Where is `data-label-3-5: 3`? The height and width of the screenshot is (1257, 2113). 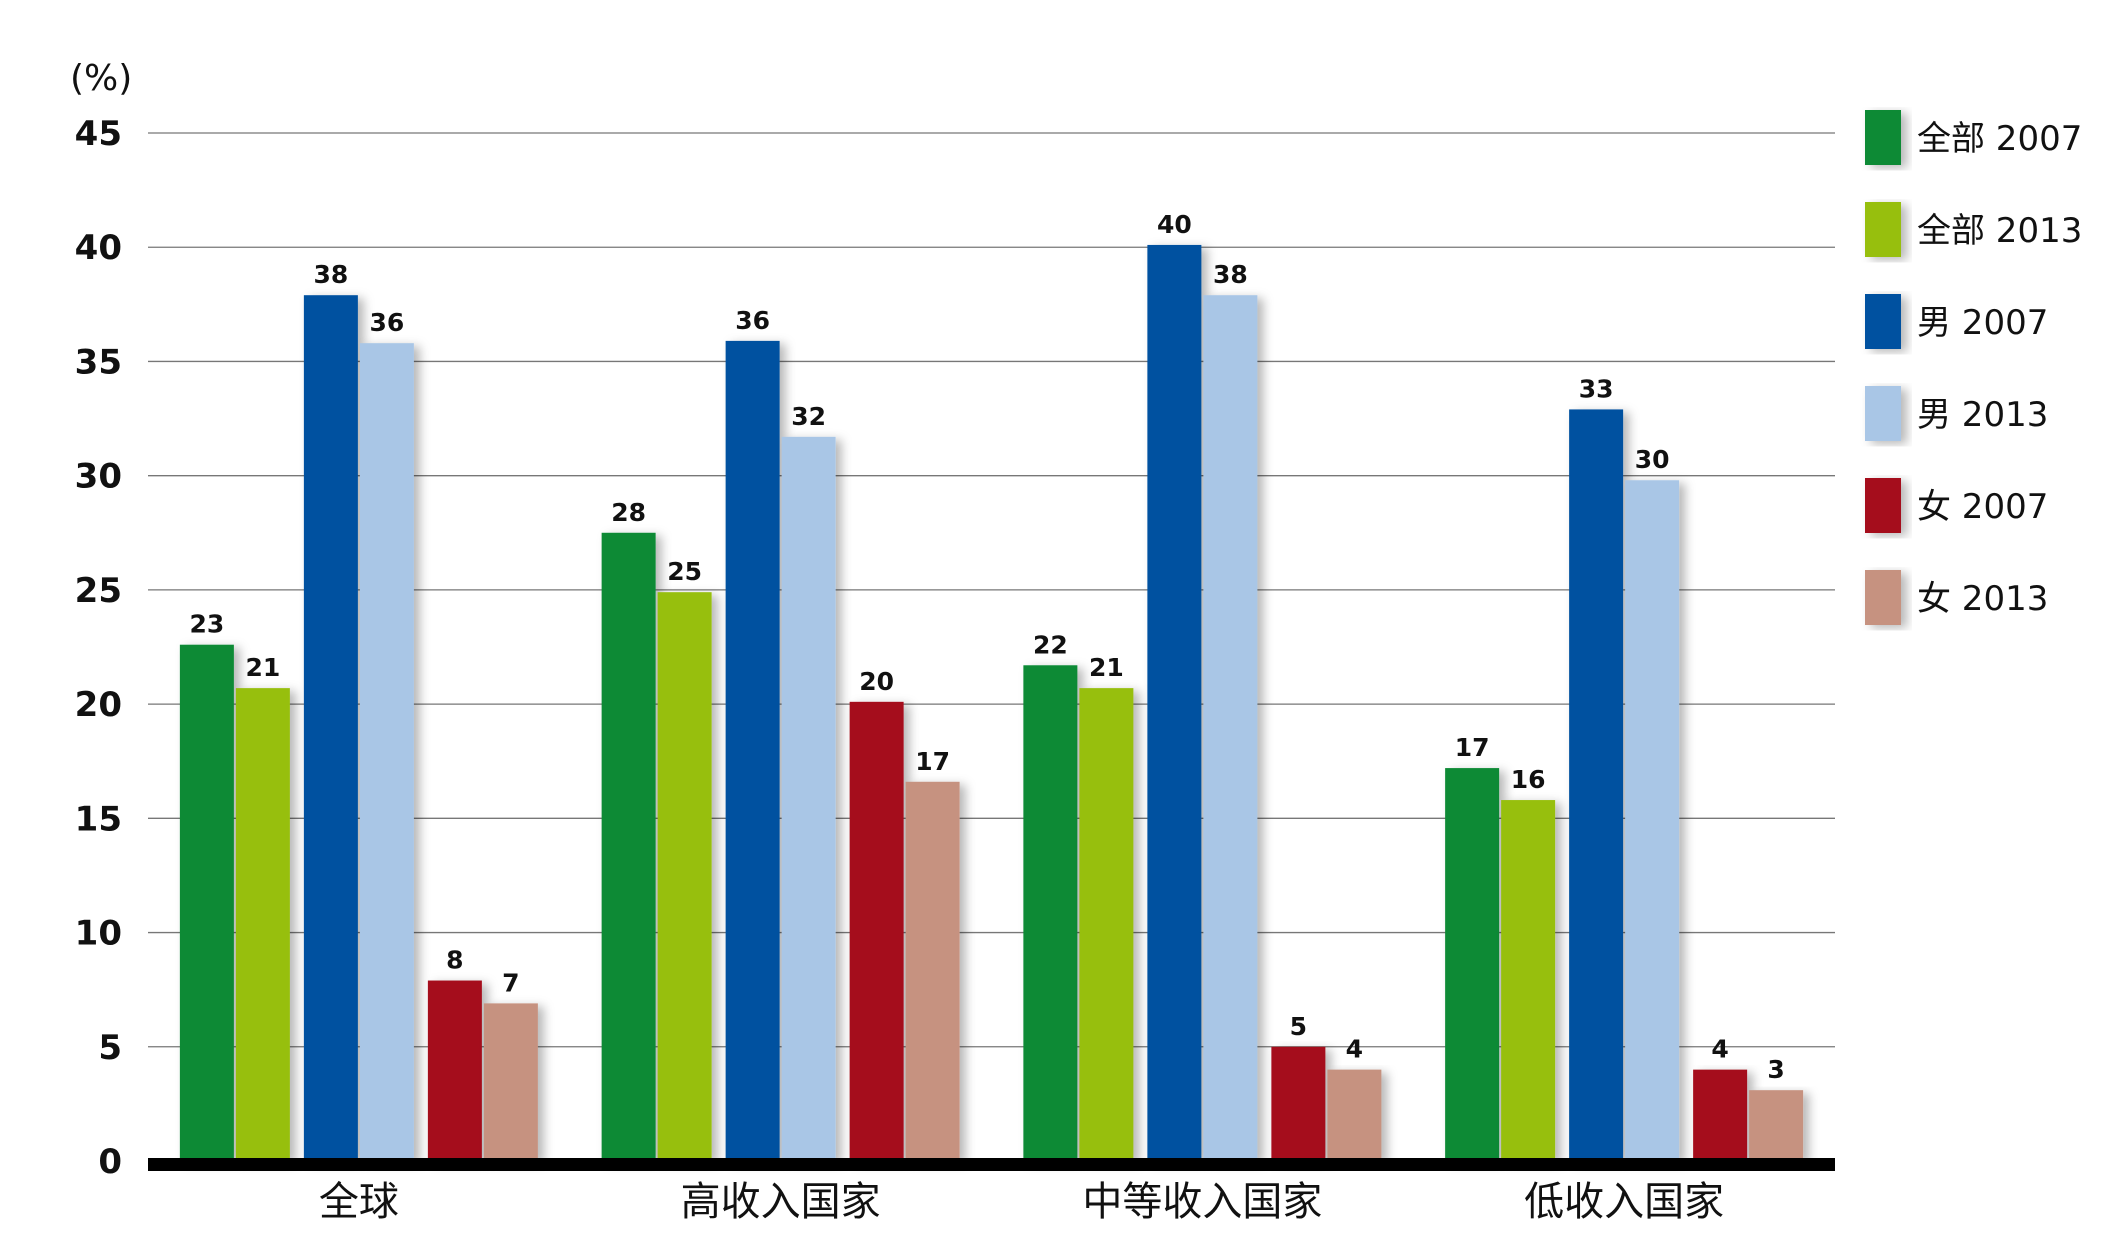 data-label-3-5: 3 is located at coordinates (1775, 1069).